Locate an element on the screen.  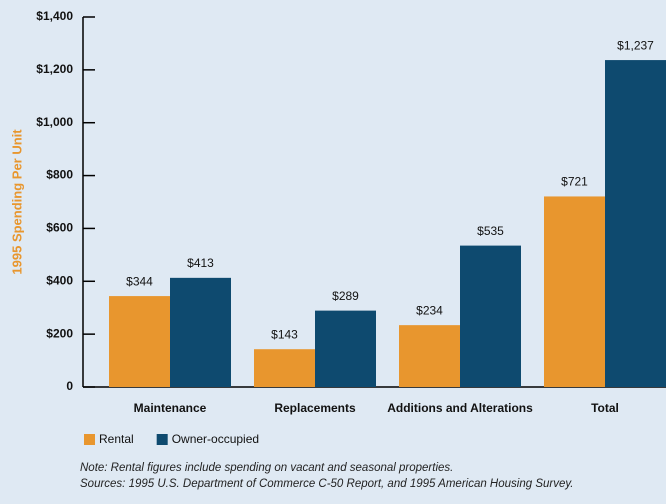
value-label: $1,237 is located at coordinates (635, 45).